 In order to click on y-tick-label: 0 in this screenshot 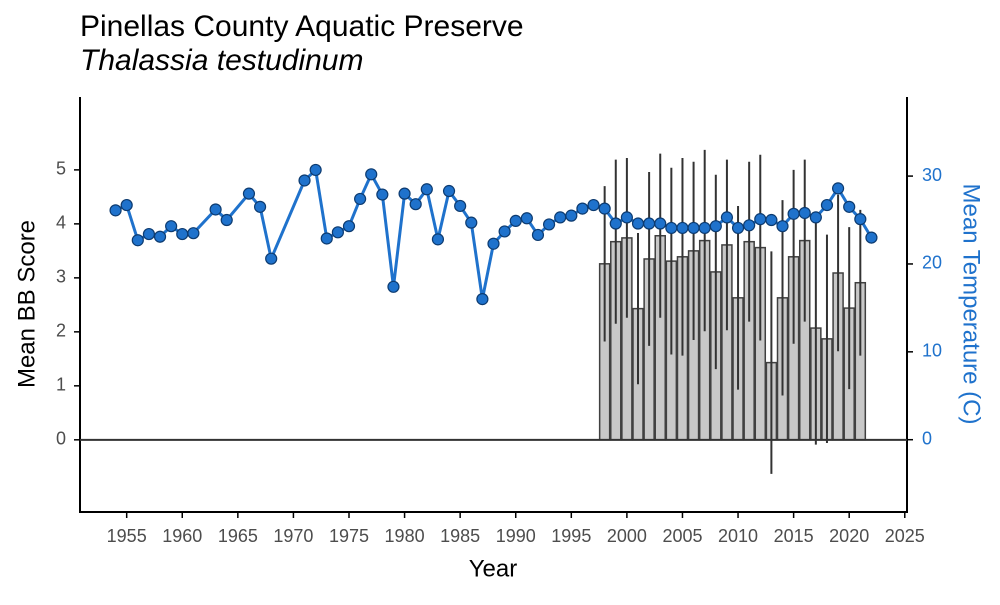, I will do `click(61, 439)`.